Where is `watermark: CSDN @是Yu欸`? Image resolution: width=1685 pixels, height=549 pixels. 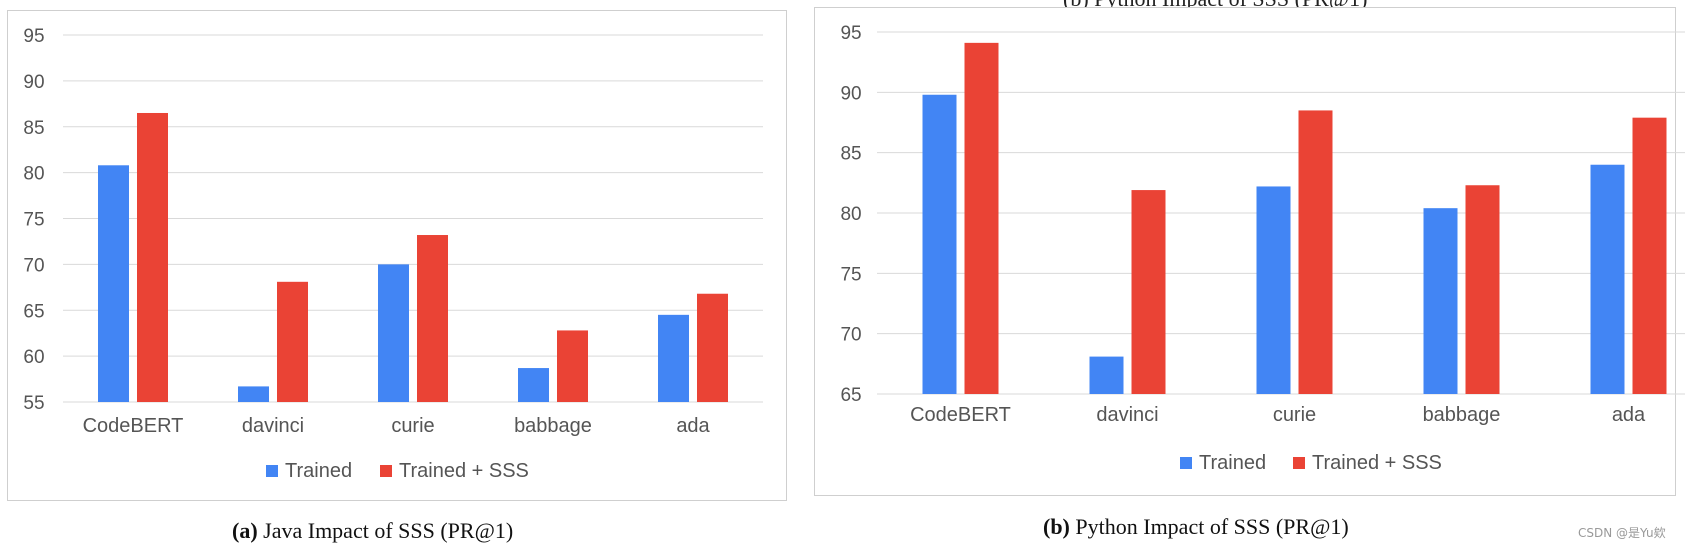 watermark: CSDN @是Yu欸 is located at coordinates (1622, 533).